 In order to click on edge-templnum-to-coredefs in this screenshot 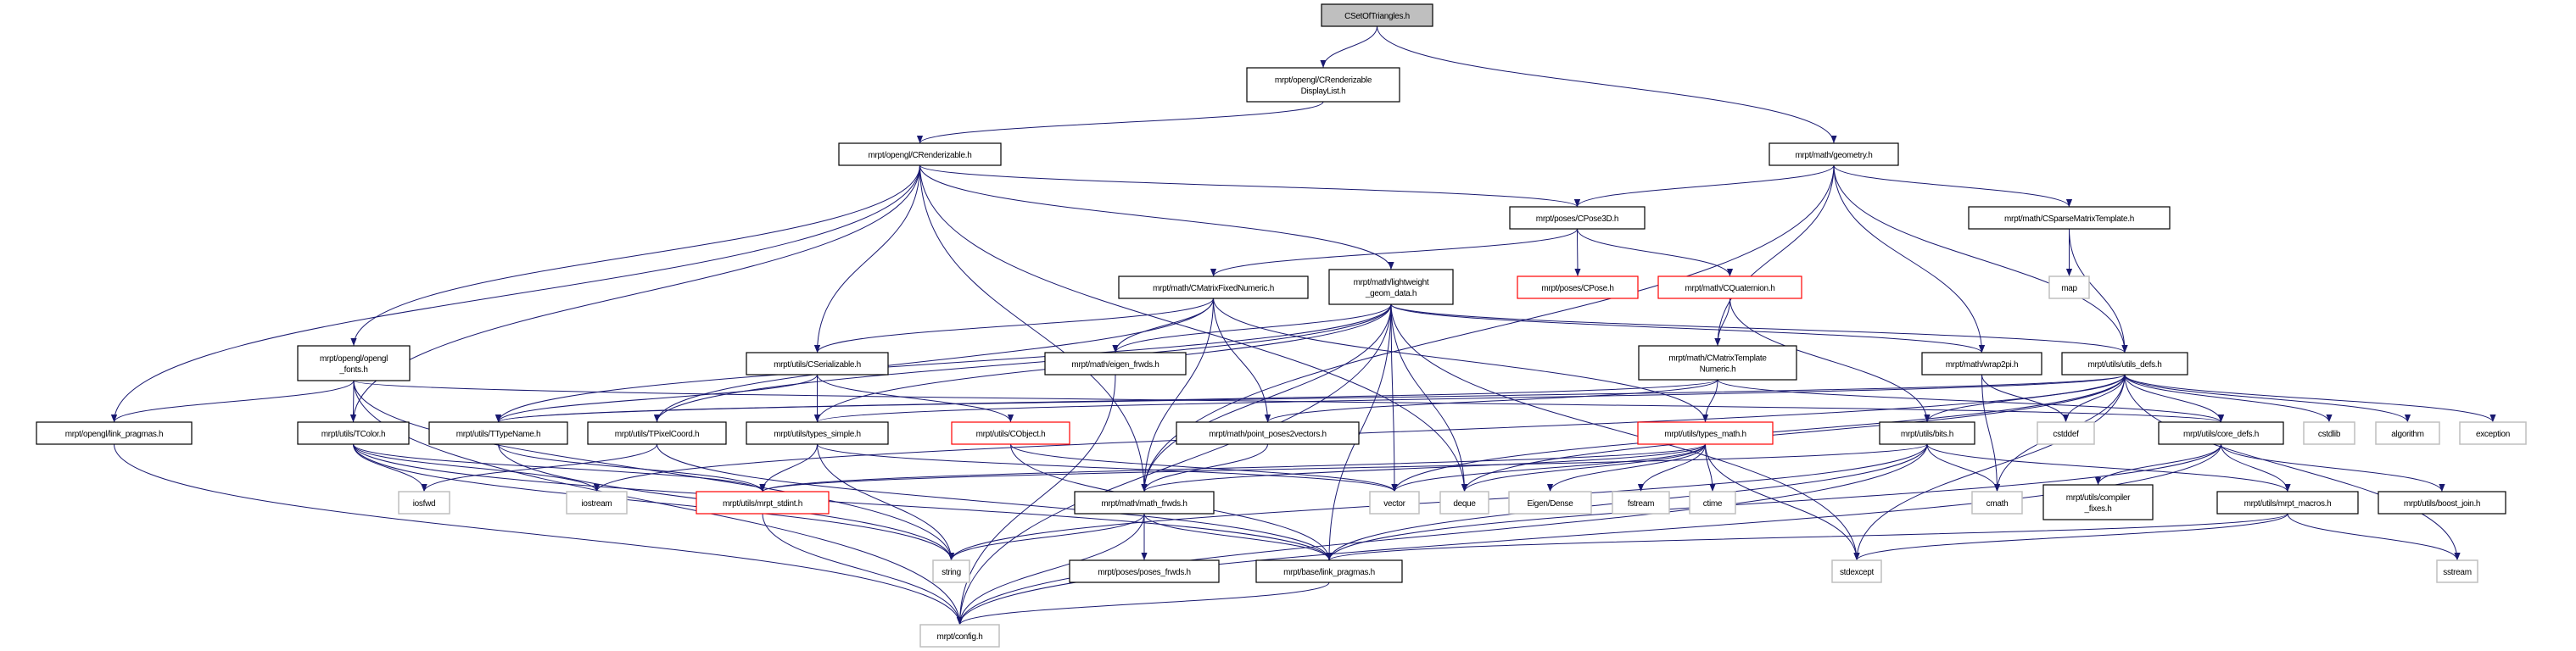, I will do `click(1970, 401)`.